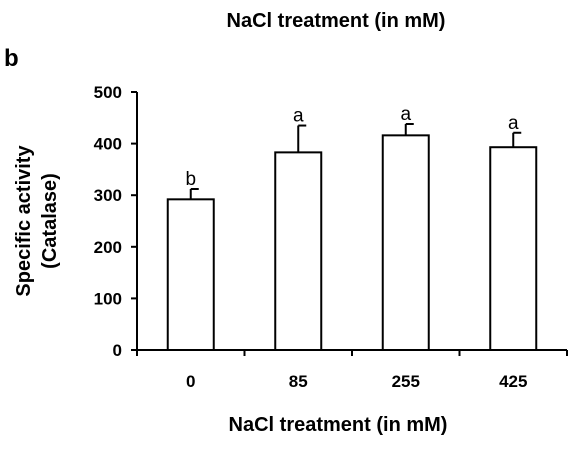  What do you see at coordinates (513, 381) in the screenshot?
I see `x-tick-label: 425` at bounding box center [513, 381].